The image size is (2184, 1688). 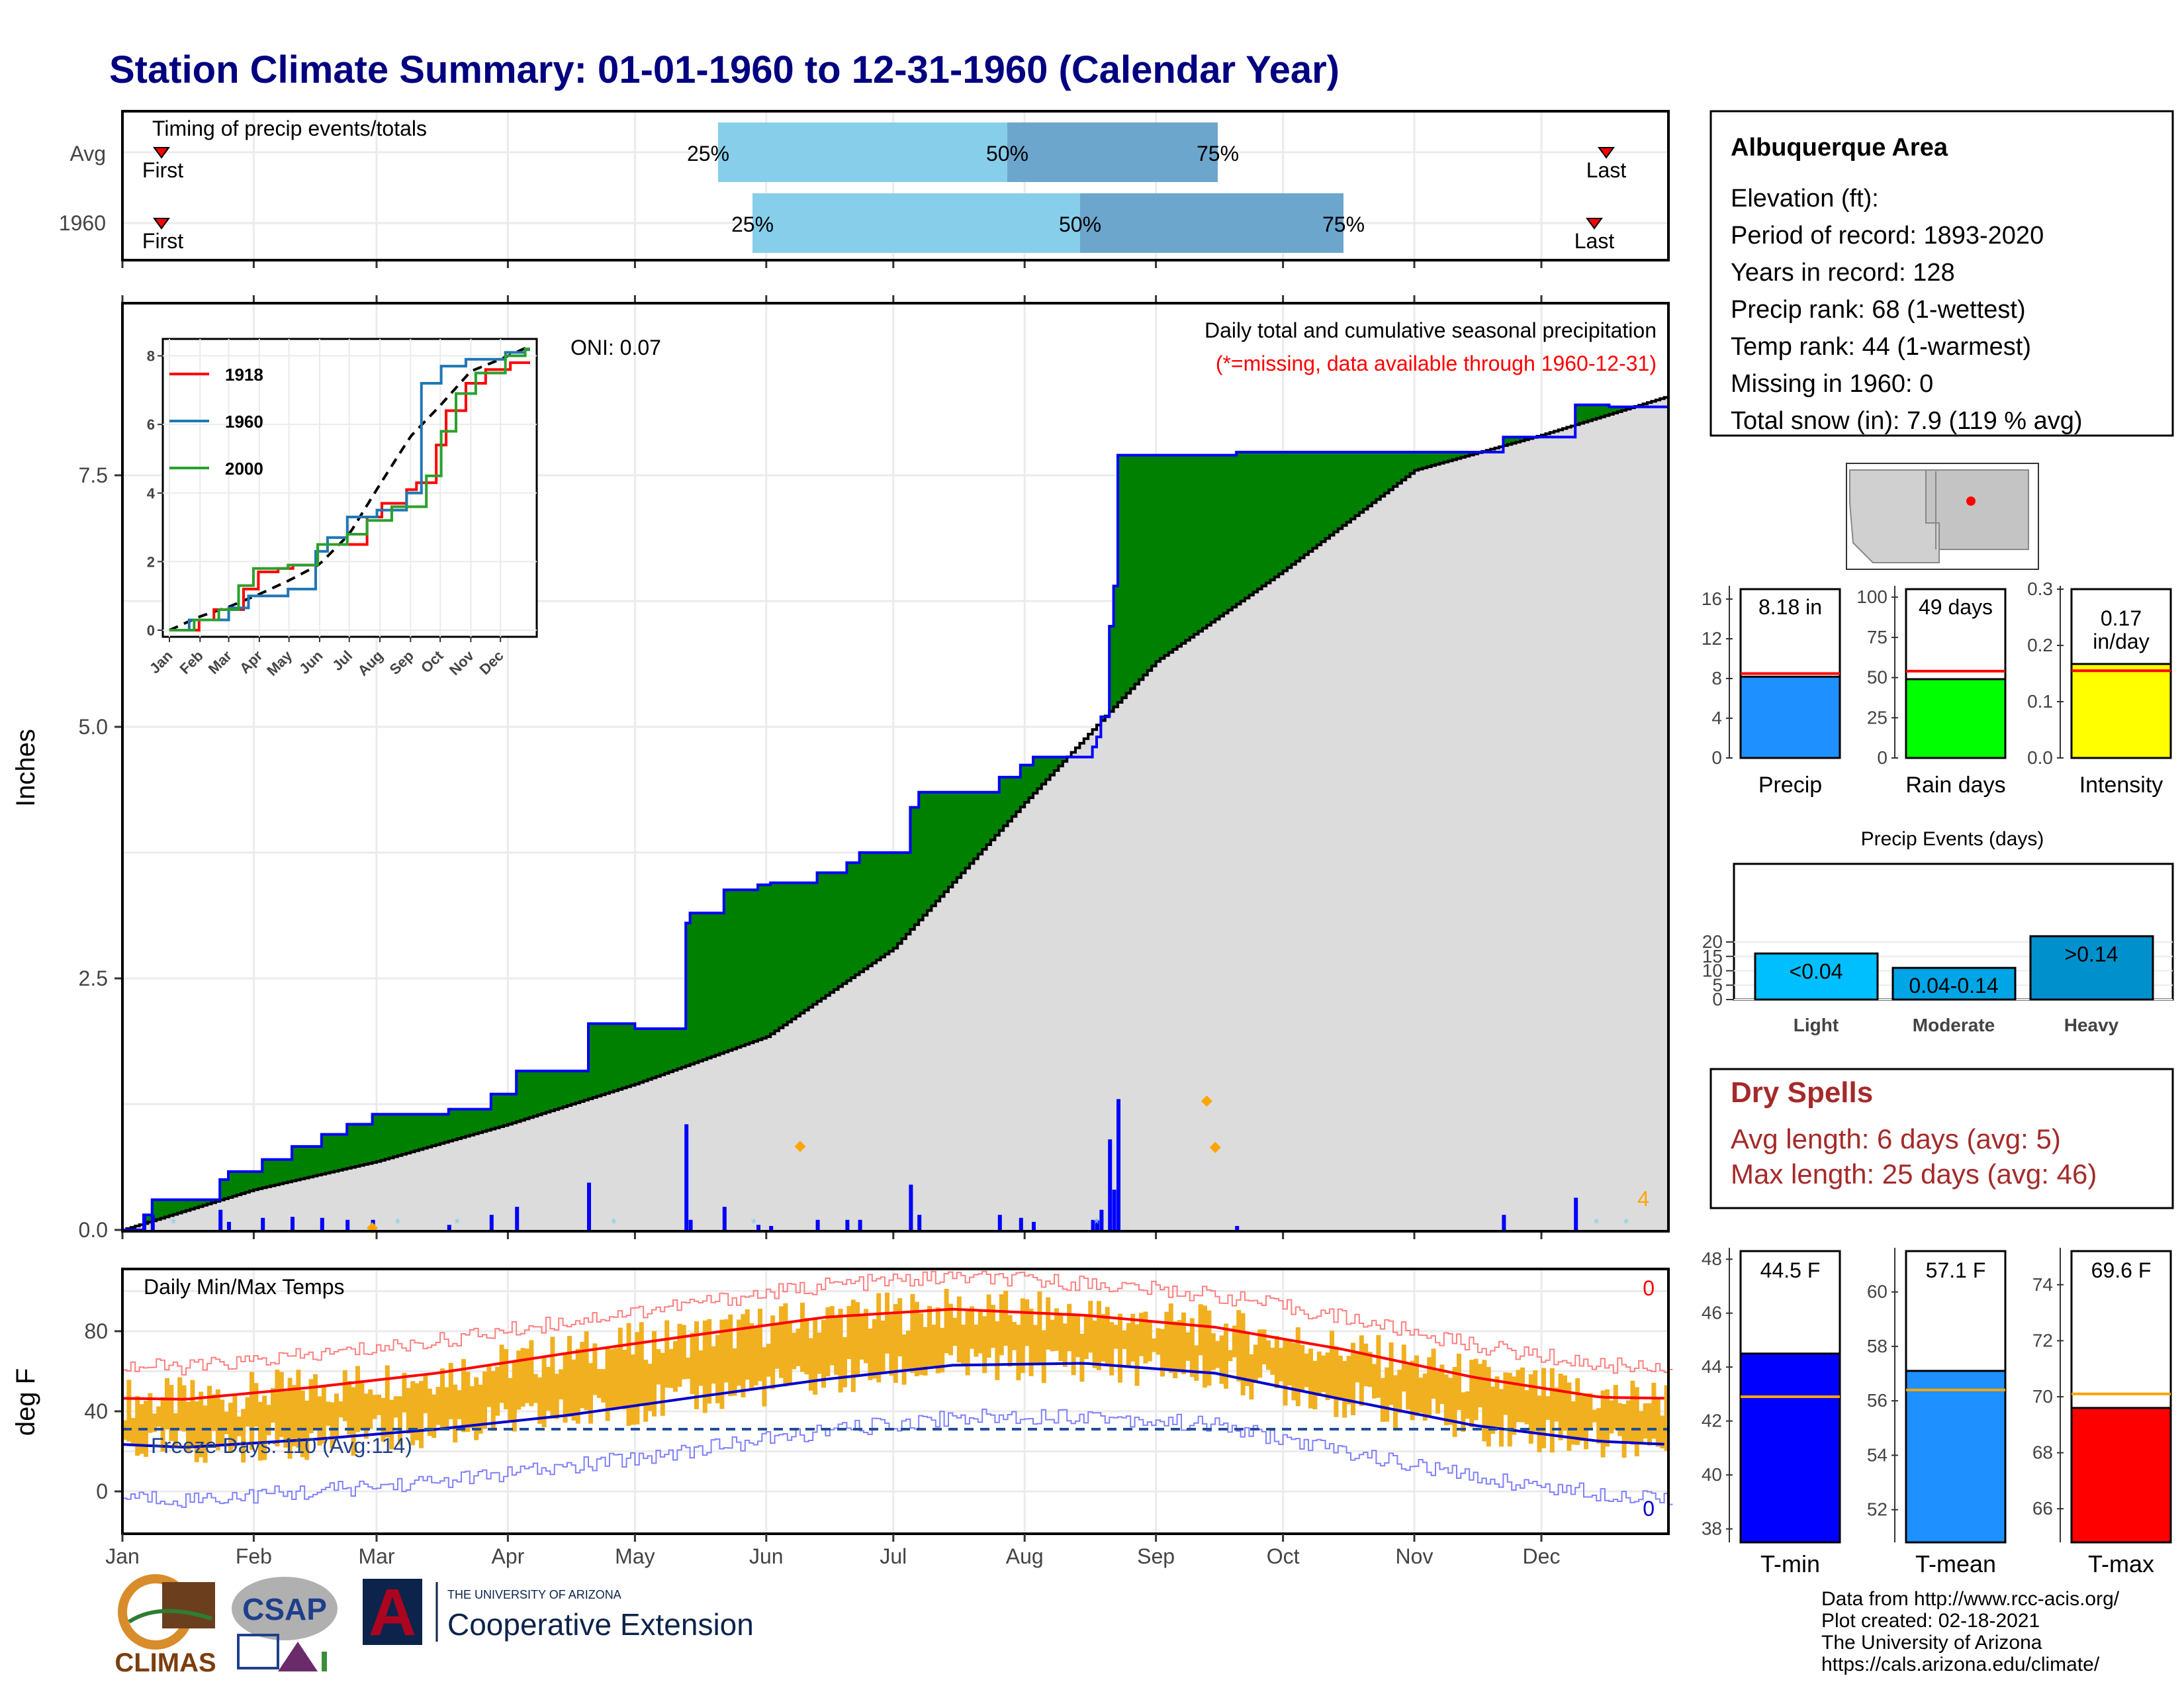 I want to click on svg-text: 0.2, so click(x=2040, y=645).